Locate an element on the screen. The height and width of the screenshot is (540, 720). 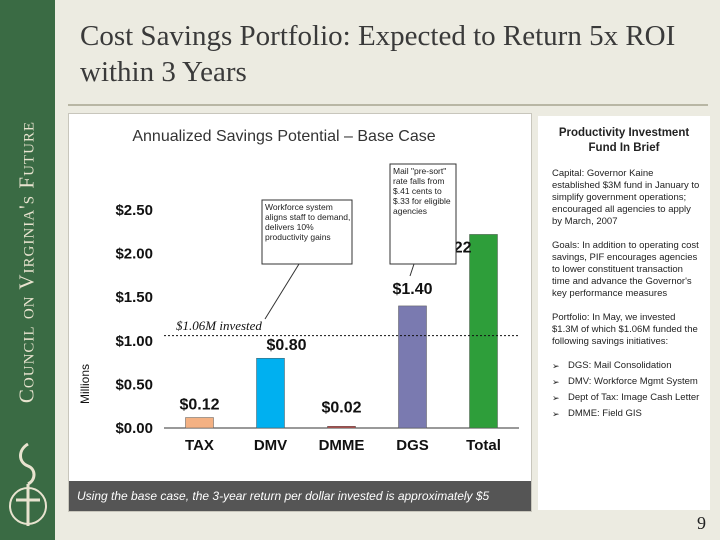
x-tick-label: DGS is located at coordinates (412, 445).